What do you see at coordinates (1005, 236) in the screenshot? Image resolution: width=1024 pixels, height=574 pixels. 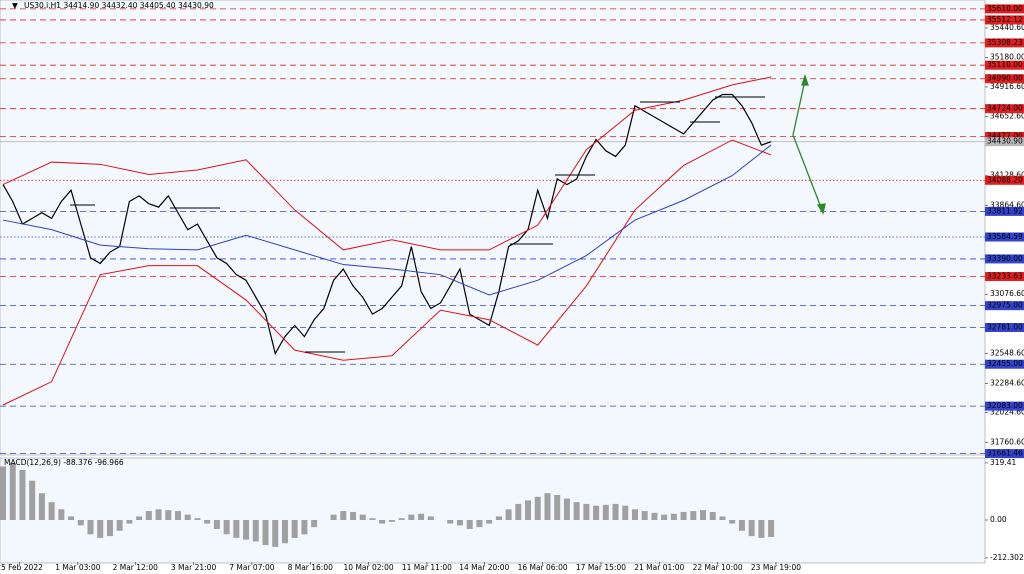 I see `level-label: 33584.59` at bounding box center [1005, 236].